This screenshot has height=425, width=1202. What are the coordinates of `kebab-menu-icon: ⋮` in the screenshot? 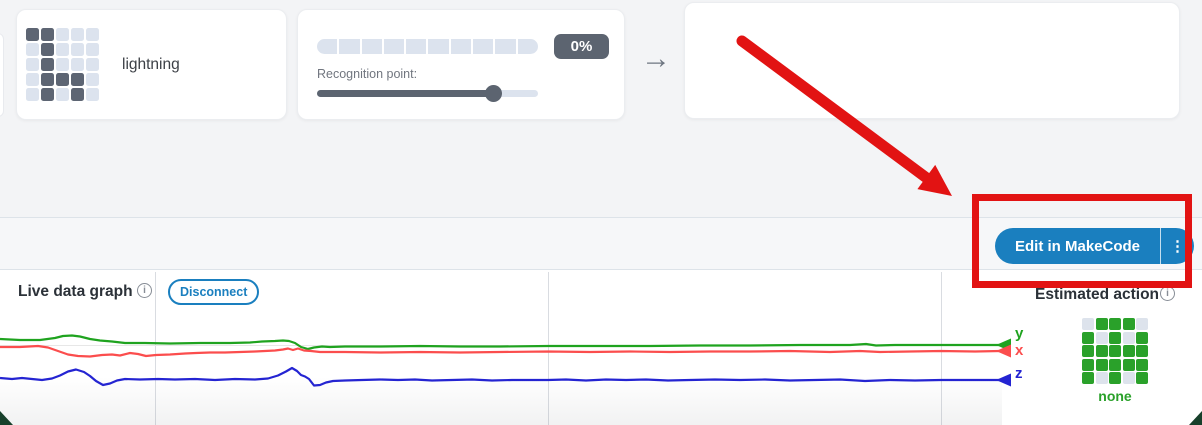 It's located at (1178, 246).